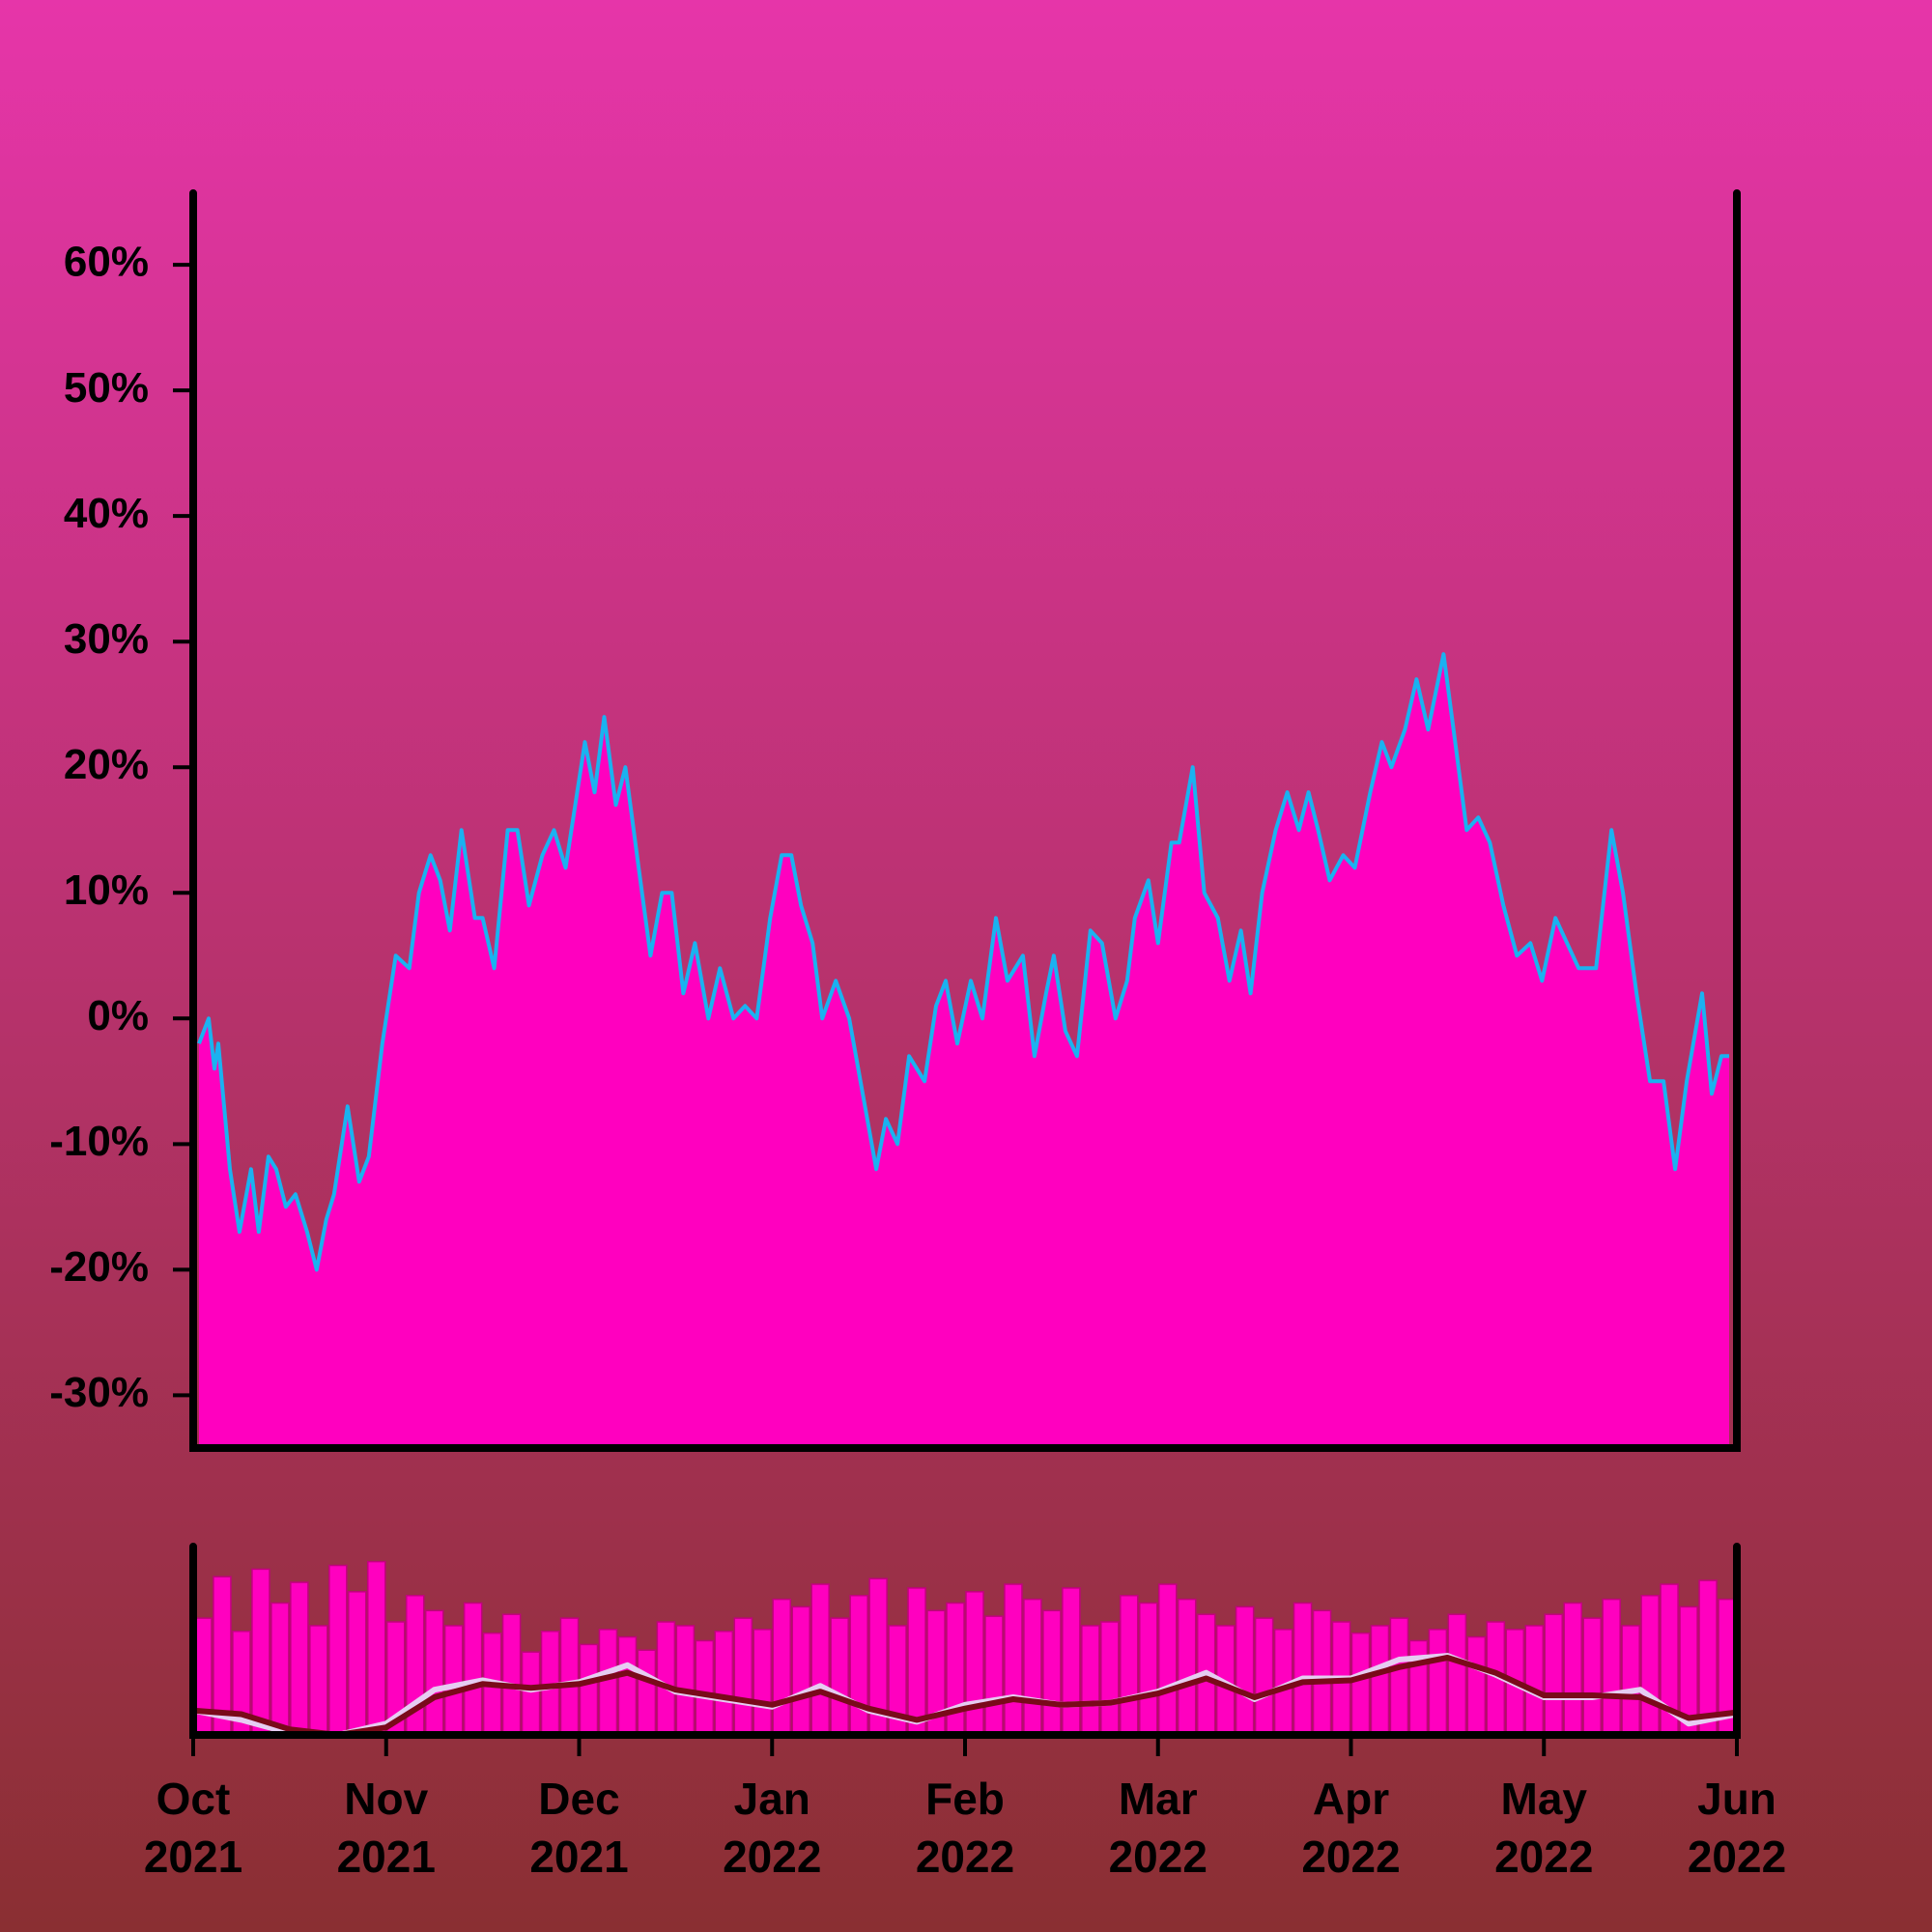 The image size is (1932, 1932). I want to click on y-tick-label: 50%, so click(106, 388).